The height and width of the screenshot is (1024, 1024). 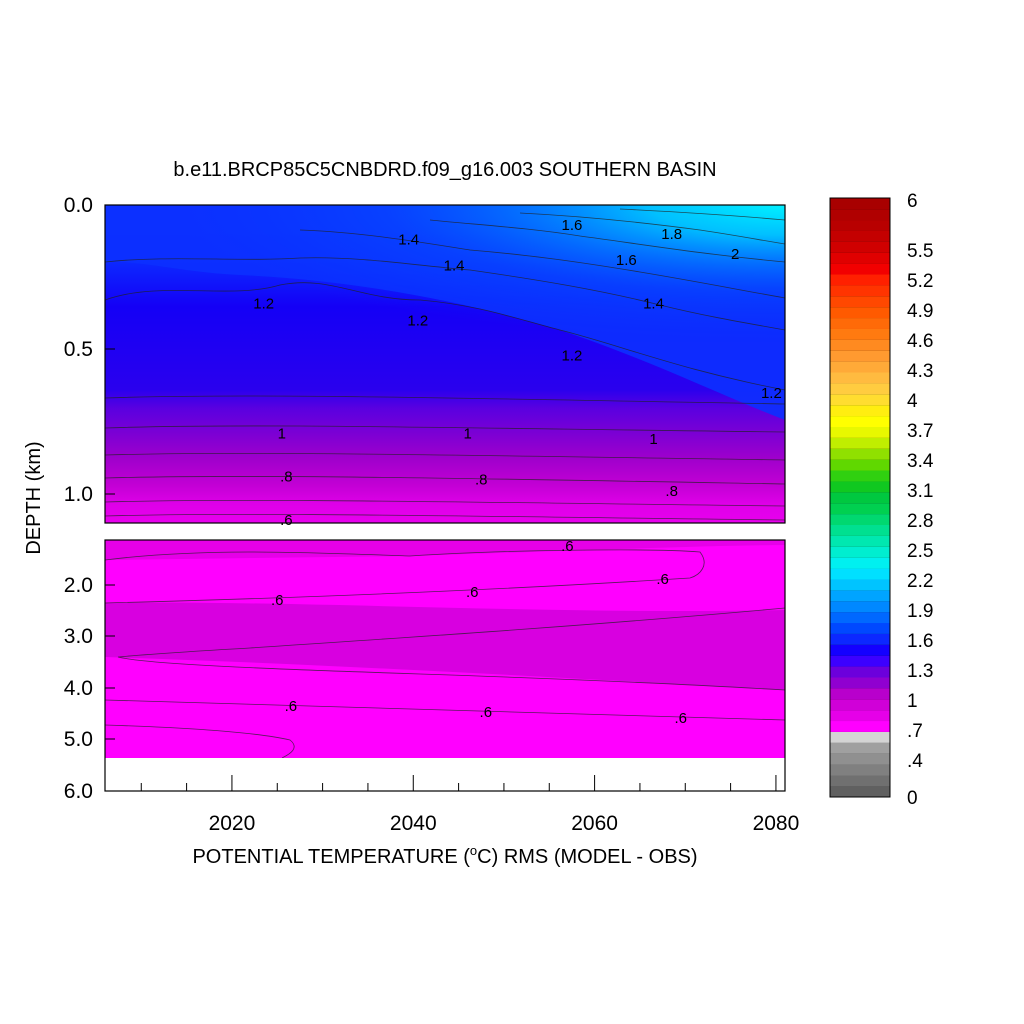 What do you see at coordinates (78, 349) in the screenshot?
I see `y-tick-label: 0.5` at bounding box center [78, 349].